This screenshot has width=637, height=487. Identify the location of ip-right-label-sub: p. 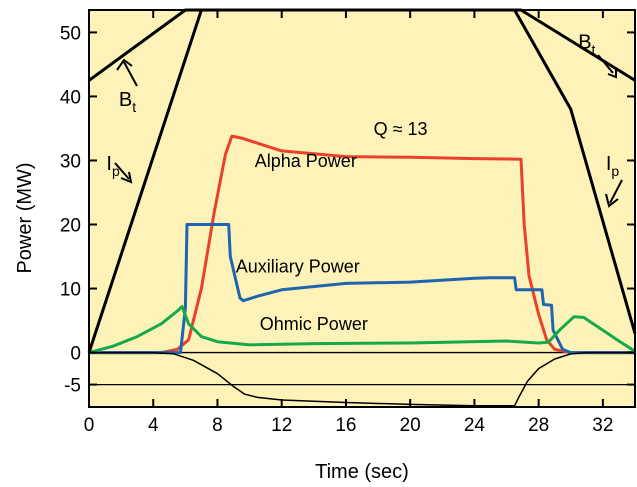
(615, 171).